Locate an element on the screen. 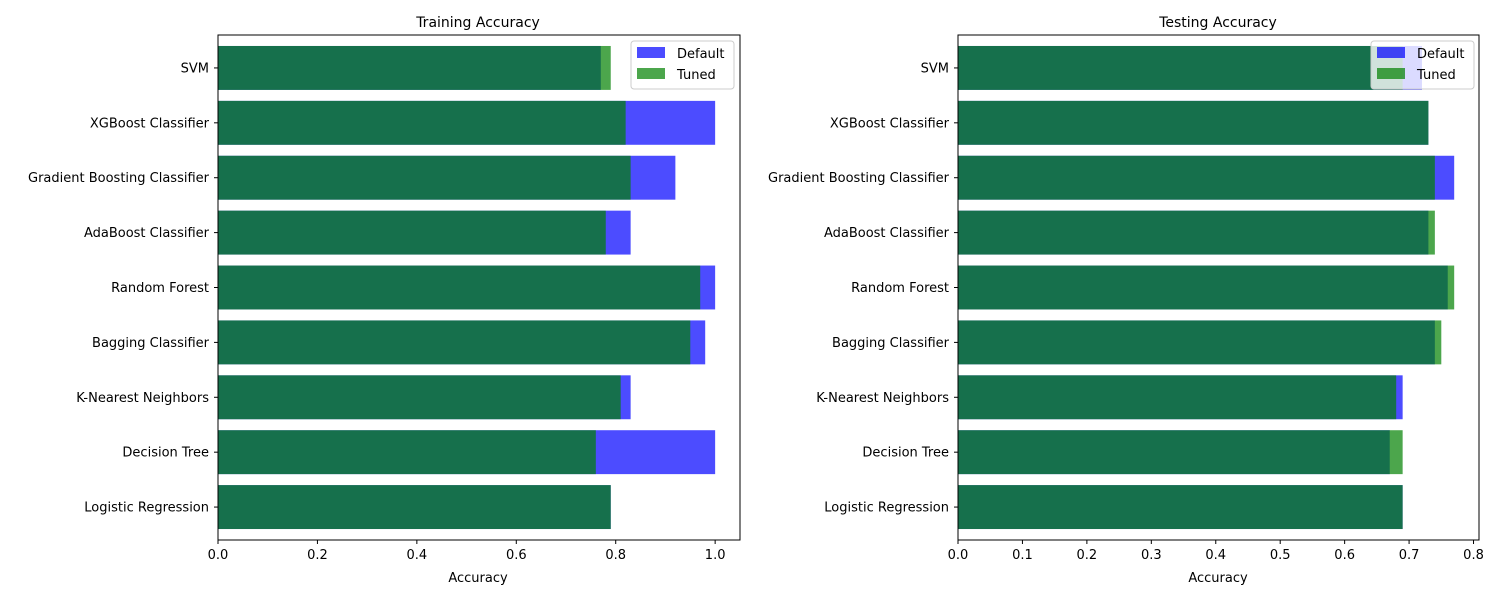 Image resolution: width=1500 pixels, height=600 pixels. x-tick-label: 0.1 is located at coordinates (1022, 555).